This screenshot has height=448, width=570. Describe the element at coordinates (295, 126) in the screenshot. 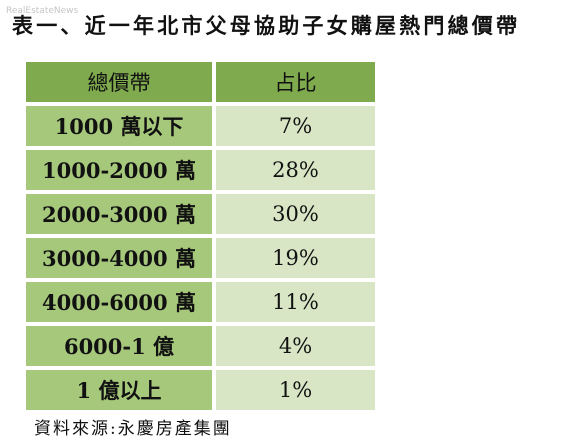

I see `share-cell: 7%` at that location.